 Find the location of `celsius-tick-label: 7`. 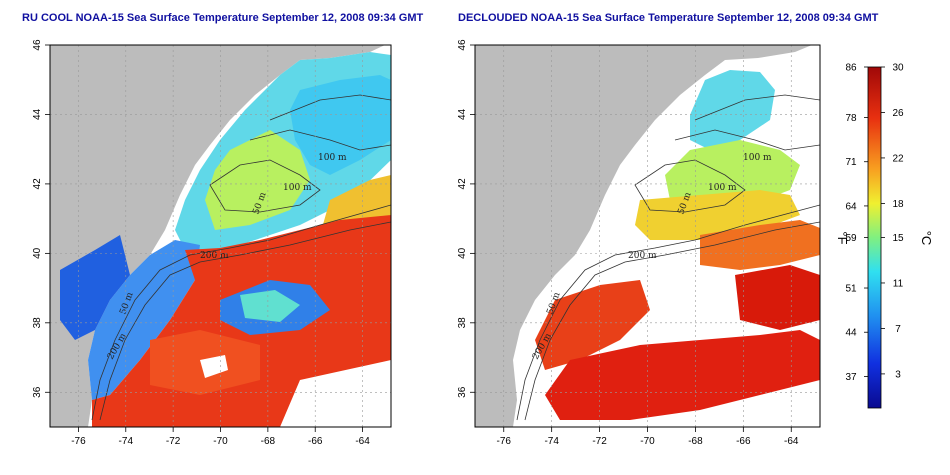

celsius-tick-label: 7 is located at coordinates (898, 329).